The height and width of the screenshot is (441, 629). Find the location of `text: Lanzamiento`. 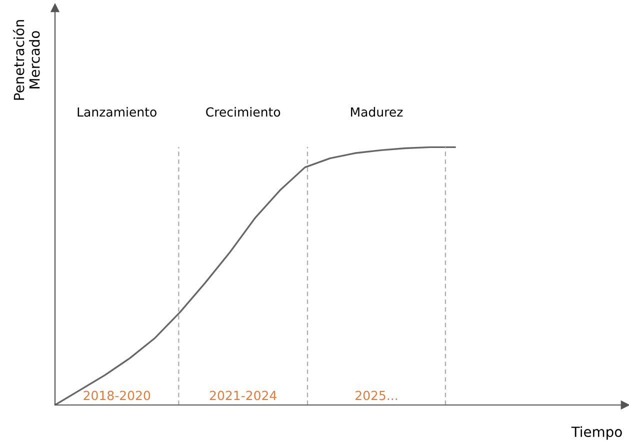

text: Lanzamiento is located at coordinates (117, 112).